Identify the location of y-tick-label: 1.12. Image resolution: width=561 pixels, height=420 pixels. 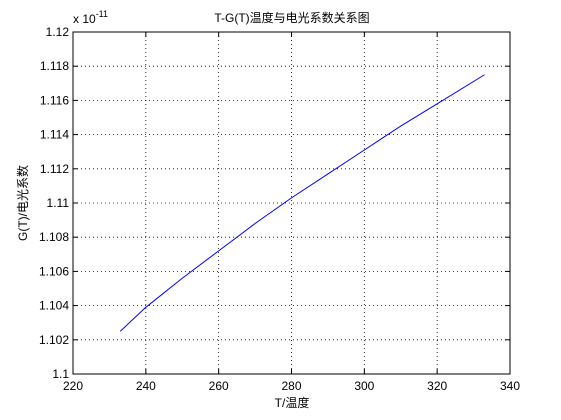
(58, 32).